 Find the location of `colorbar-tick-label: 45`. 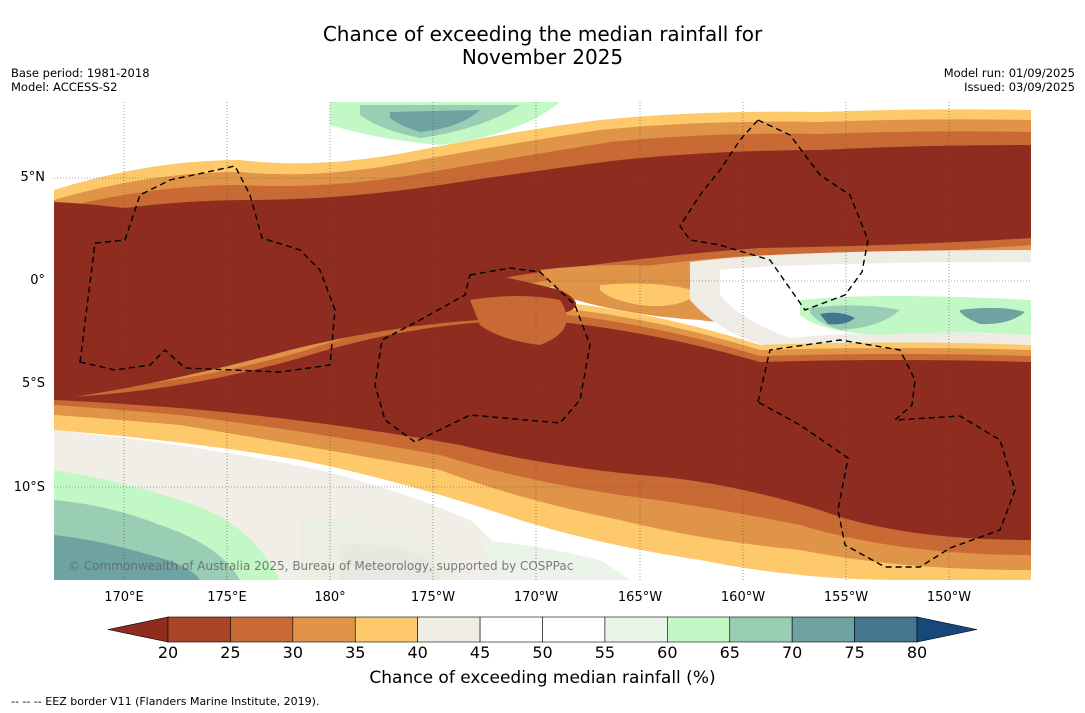

colorbar-tick-label: 45 is located at coordinates (480, 652).